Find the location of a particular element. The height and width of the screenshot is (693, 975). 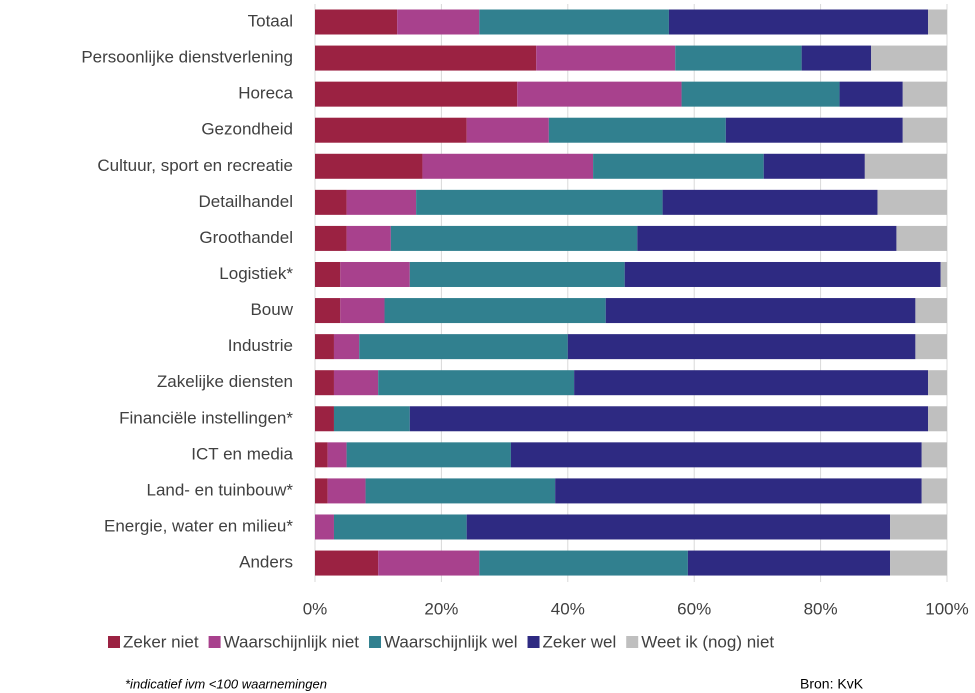

x-tick-label: 40% is located at coordinates (568, 608).